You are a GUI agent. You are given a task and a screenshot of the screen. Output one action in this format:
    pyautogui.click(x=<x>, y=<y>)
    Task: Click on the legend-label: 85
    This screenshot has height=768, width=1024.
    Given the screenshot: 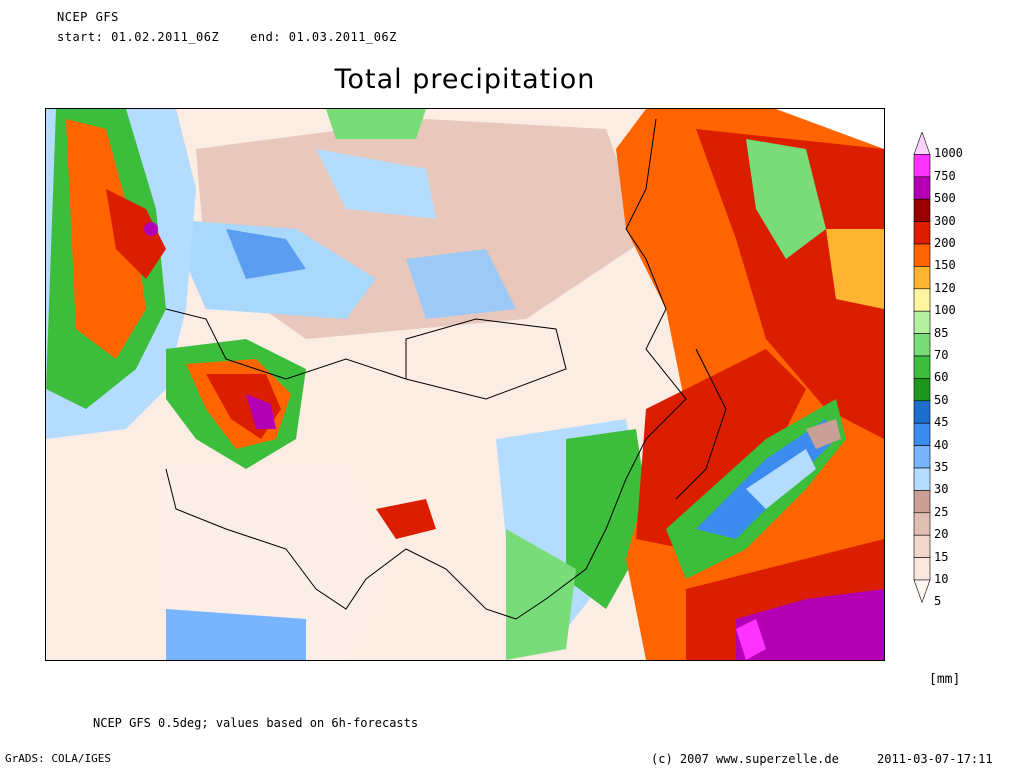 What is the action you would take?
    pyautogui.click(x=941, y=332)
    